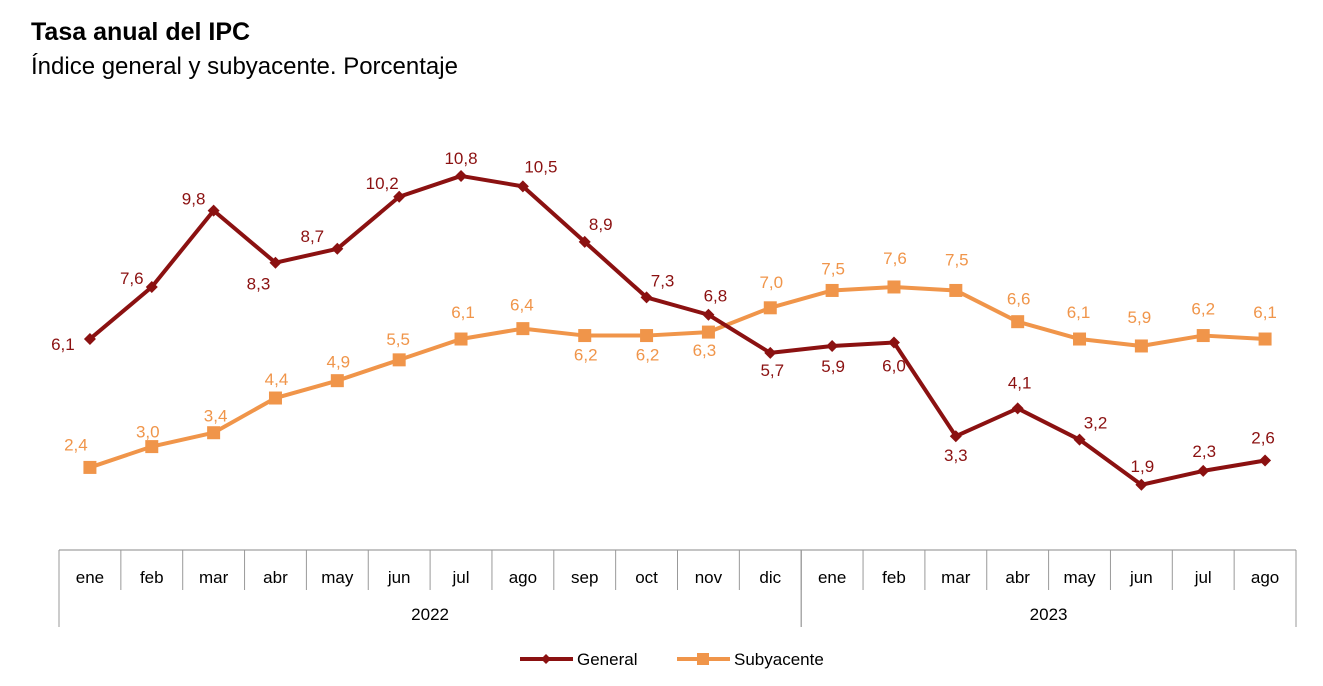 This screenshot has height=686, width=1323. I want to click on data-label: 9,8, so click(194, 199).